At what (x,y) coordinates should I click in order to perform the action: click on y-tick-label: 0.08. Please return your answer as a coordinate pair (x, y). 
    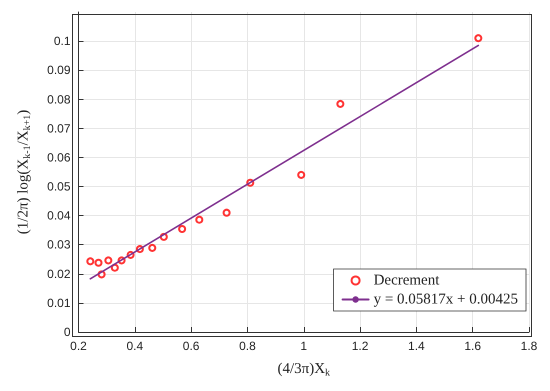
    Looking at the image, I should click on (59, 99).